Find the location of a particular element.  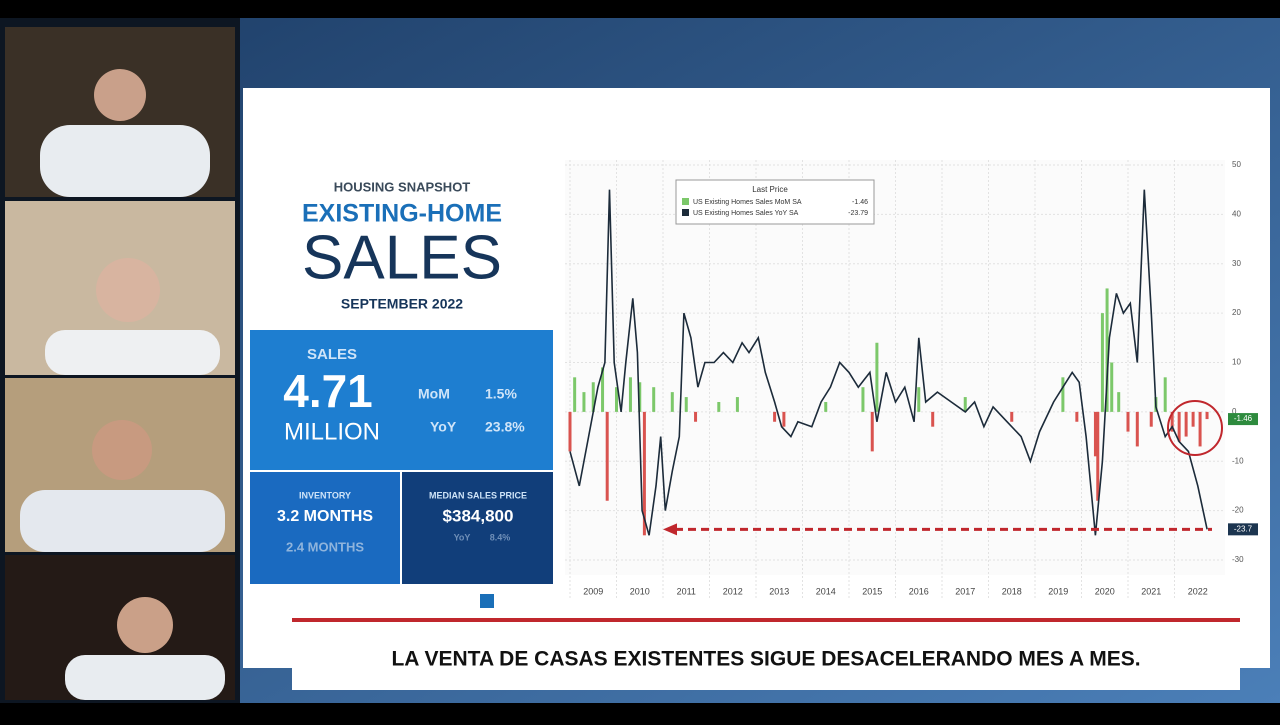

sales-value: 4.71 is located at coordinates (328, 391).